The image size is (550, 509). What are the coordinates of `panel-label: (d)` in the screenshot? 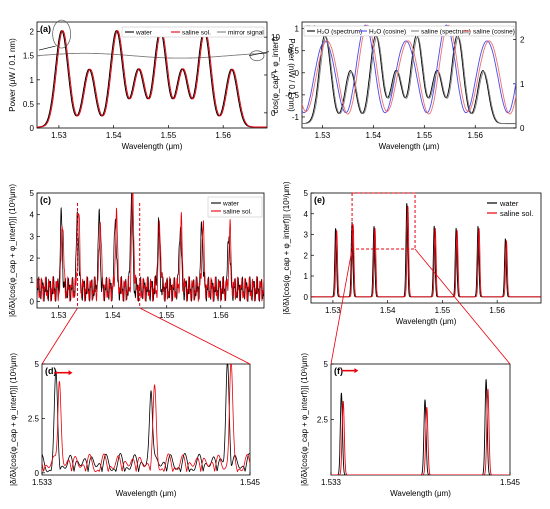 It's located at (51, 371).